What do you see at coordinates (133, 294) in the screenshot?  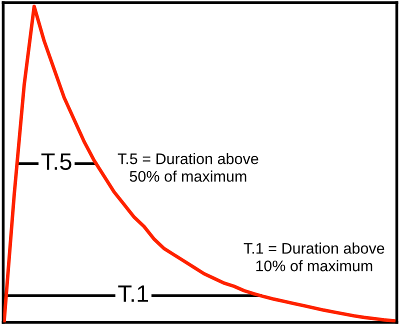 I see `ref-line-label: T.1` at bounding box center [133, 294].